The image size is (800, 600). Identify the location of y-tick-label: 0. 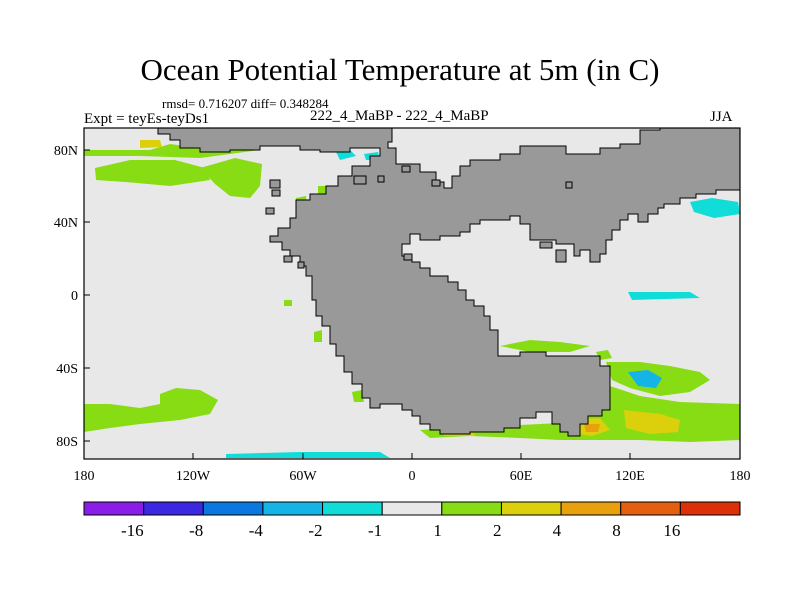
(74, 296).